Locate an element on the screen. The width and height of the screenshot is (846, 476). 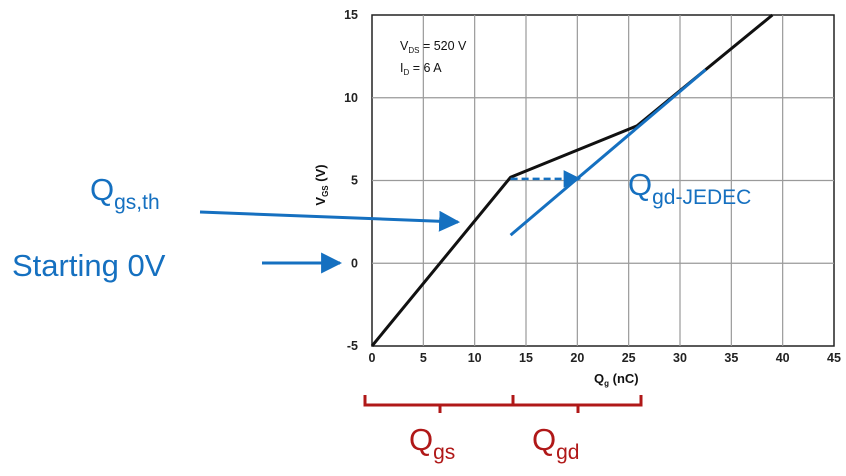
qgs-th-arrow is located at coordinates (330, 221).